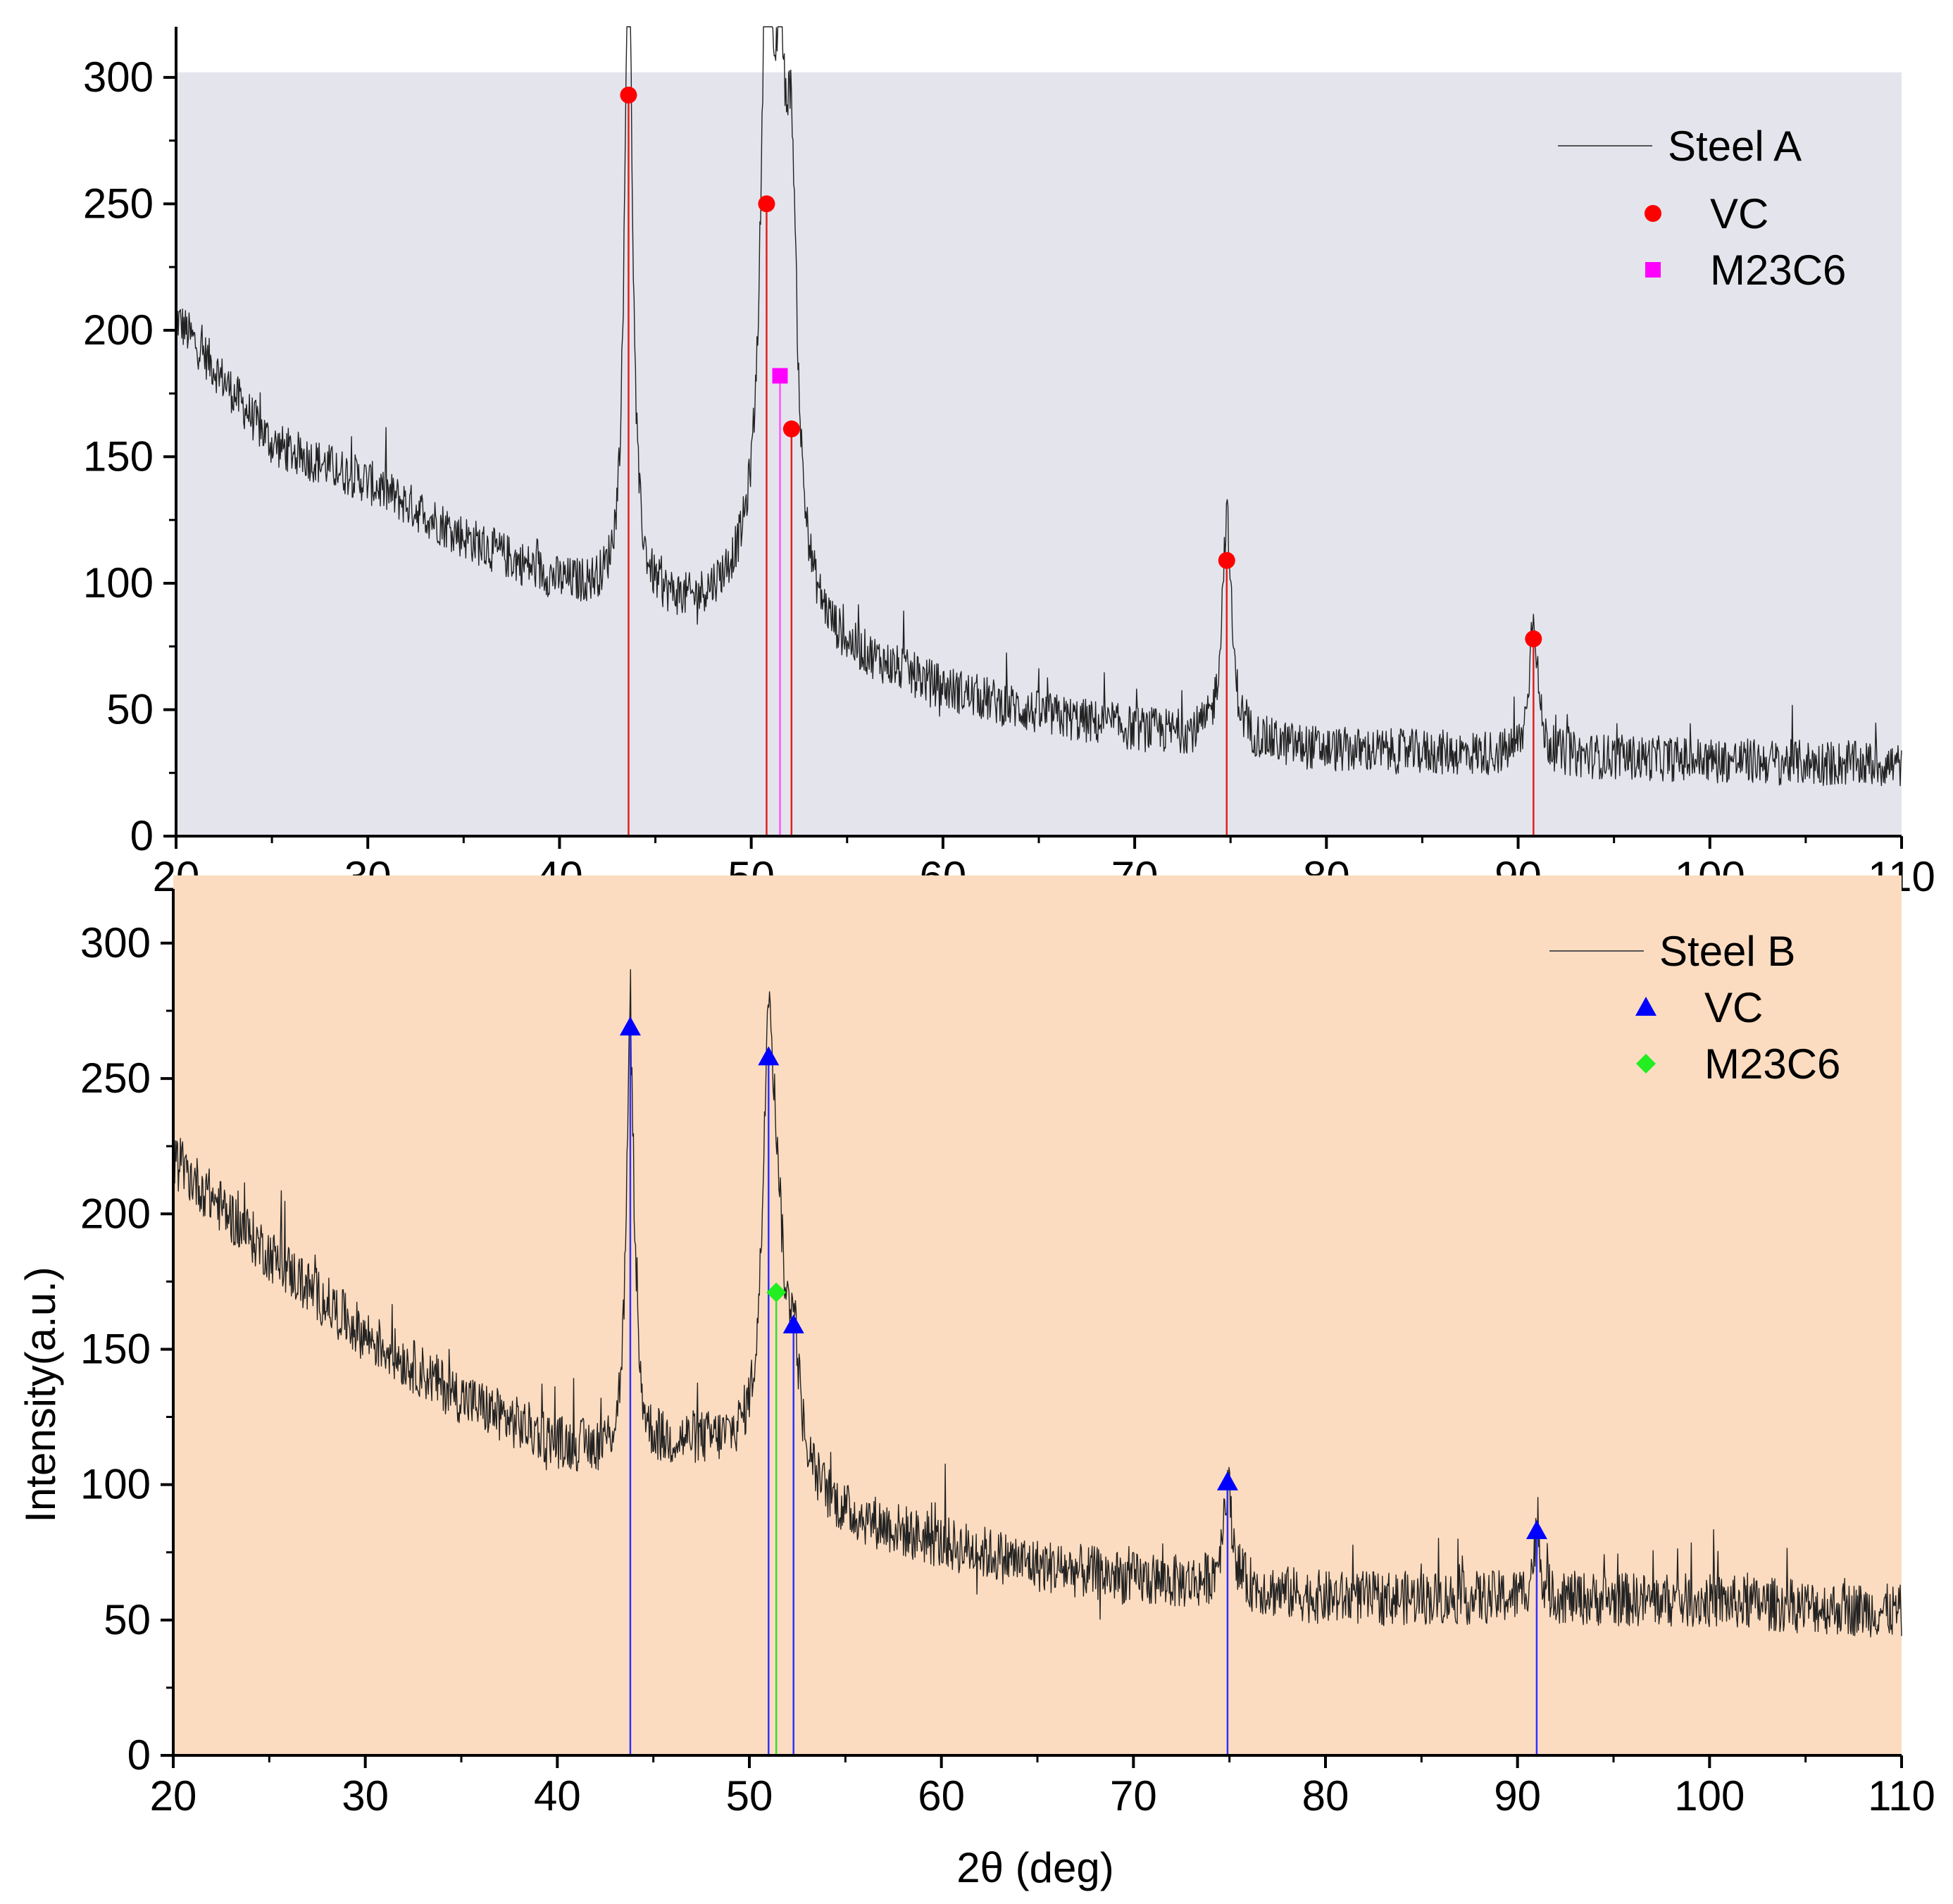  I want to click on x-tick-label: 110, so click(1901, 1795).